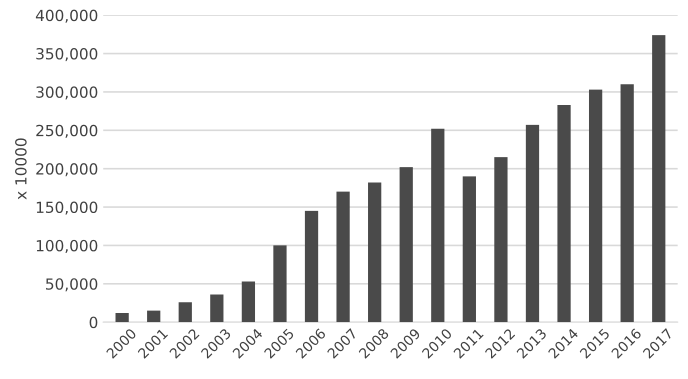  What do you see at coordinates (67, 131) in the screenshot?
I see `y-tick-label: 250,000` at bounding box center [67, 131].